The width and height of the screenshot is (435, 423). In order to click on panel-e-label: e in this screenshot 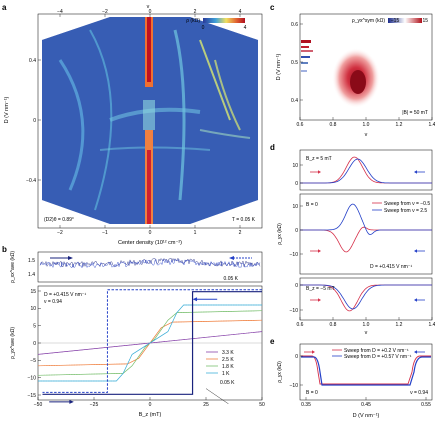, I will do `click(272, 341)`.